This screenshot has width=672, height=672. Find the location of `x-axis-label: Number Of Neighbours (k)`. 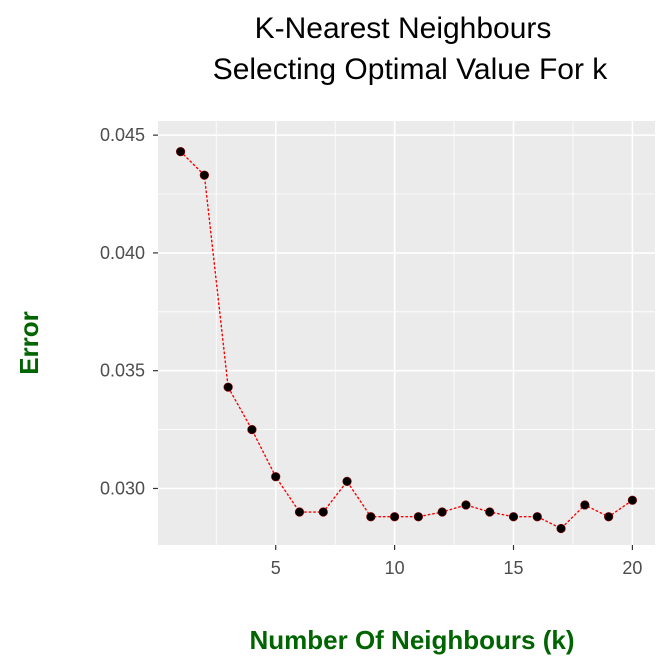

x-axis-label: Number Of Neighbours (k) is located at coordinates (411, 640).